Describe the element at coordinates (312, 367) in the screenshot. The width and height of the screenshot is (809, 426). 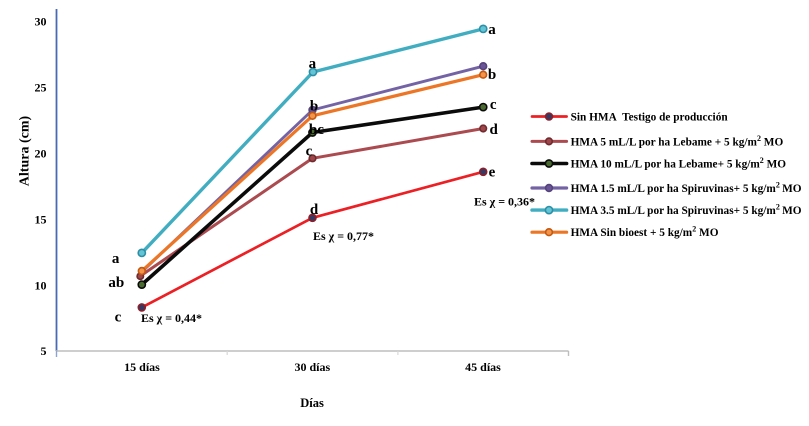
I see `svg-text: 30 días` at that location.